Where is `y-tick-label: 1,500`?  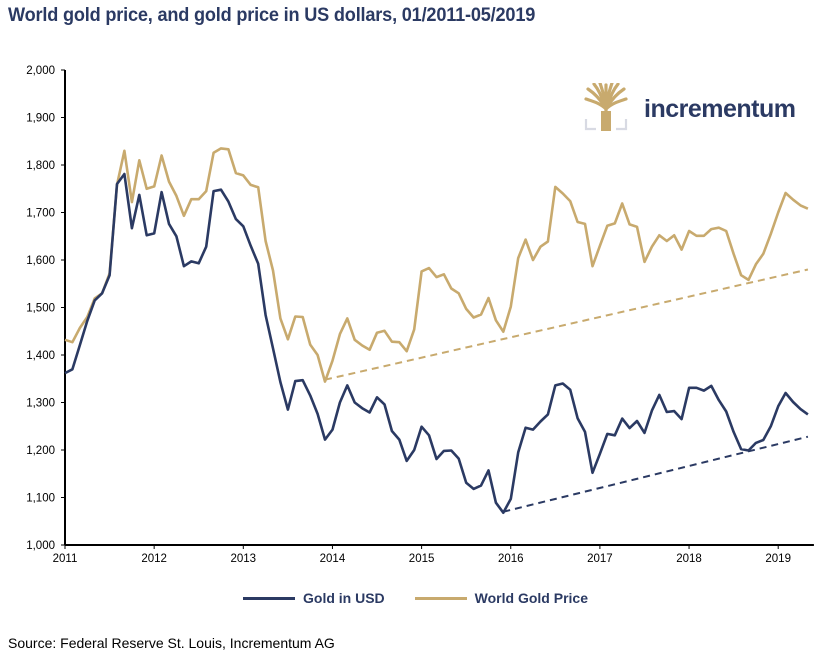 y-tick-label: 1,500 is located at coordinates (40, 309).